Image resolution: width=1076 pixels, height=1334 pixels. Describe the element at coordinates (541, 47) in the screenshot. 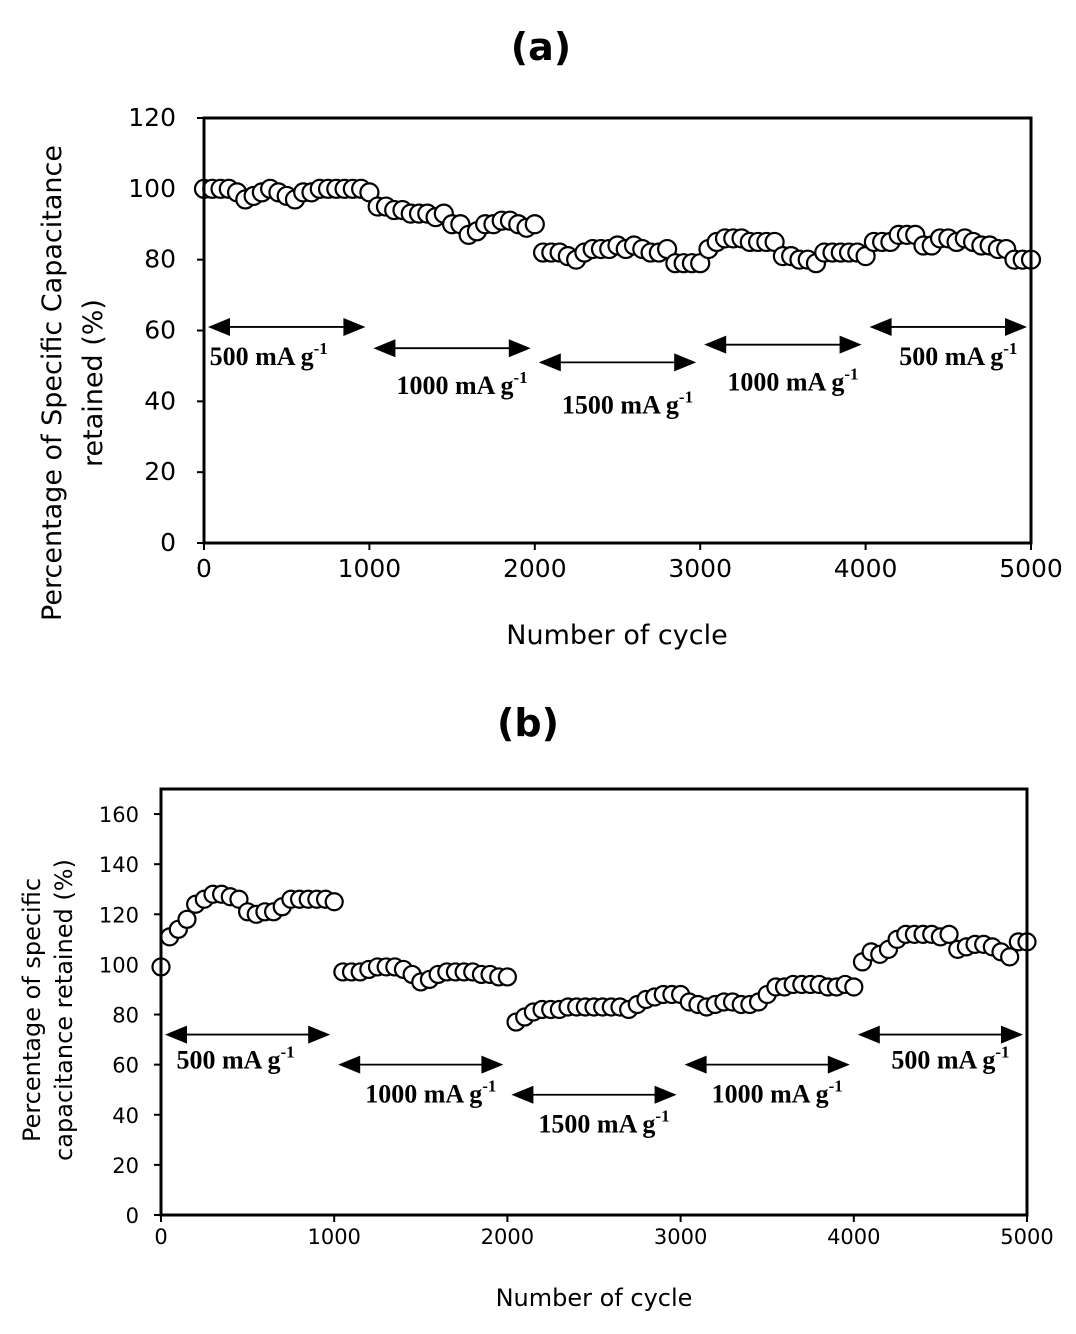

I see `panel-a-label: (a)` at that location.